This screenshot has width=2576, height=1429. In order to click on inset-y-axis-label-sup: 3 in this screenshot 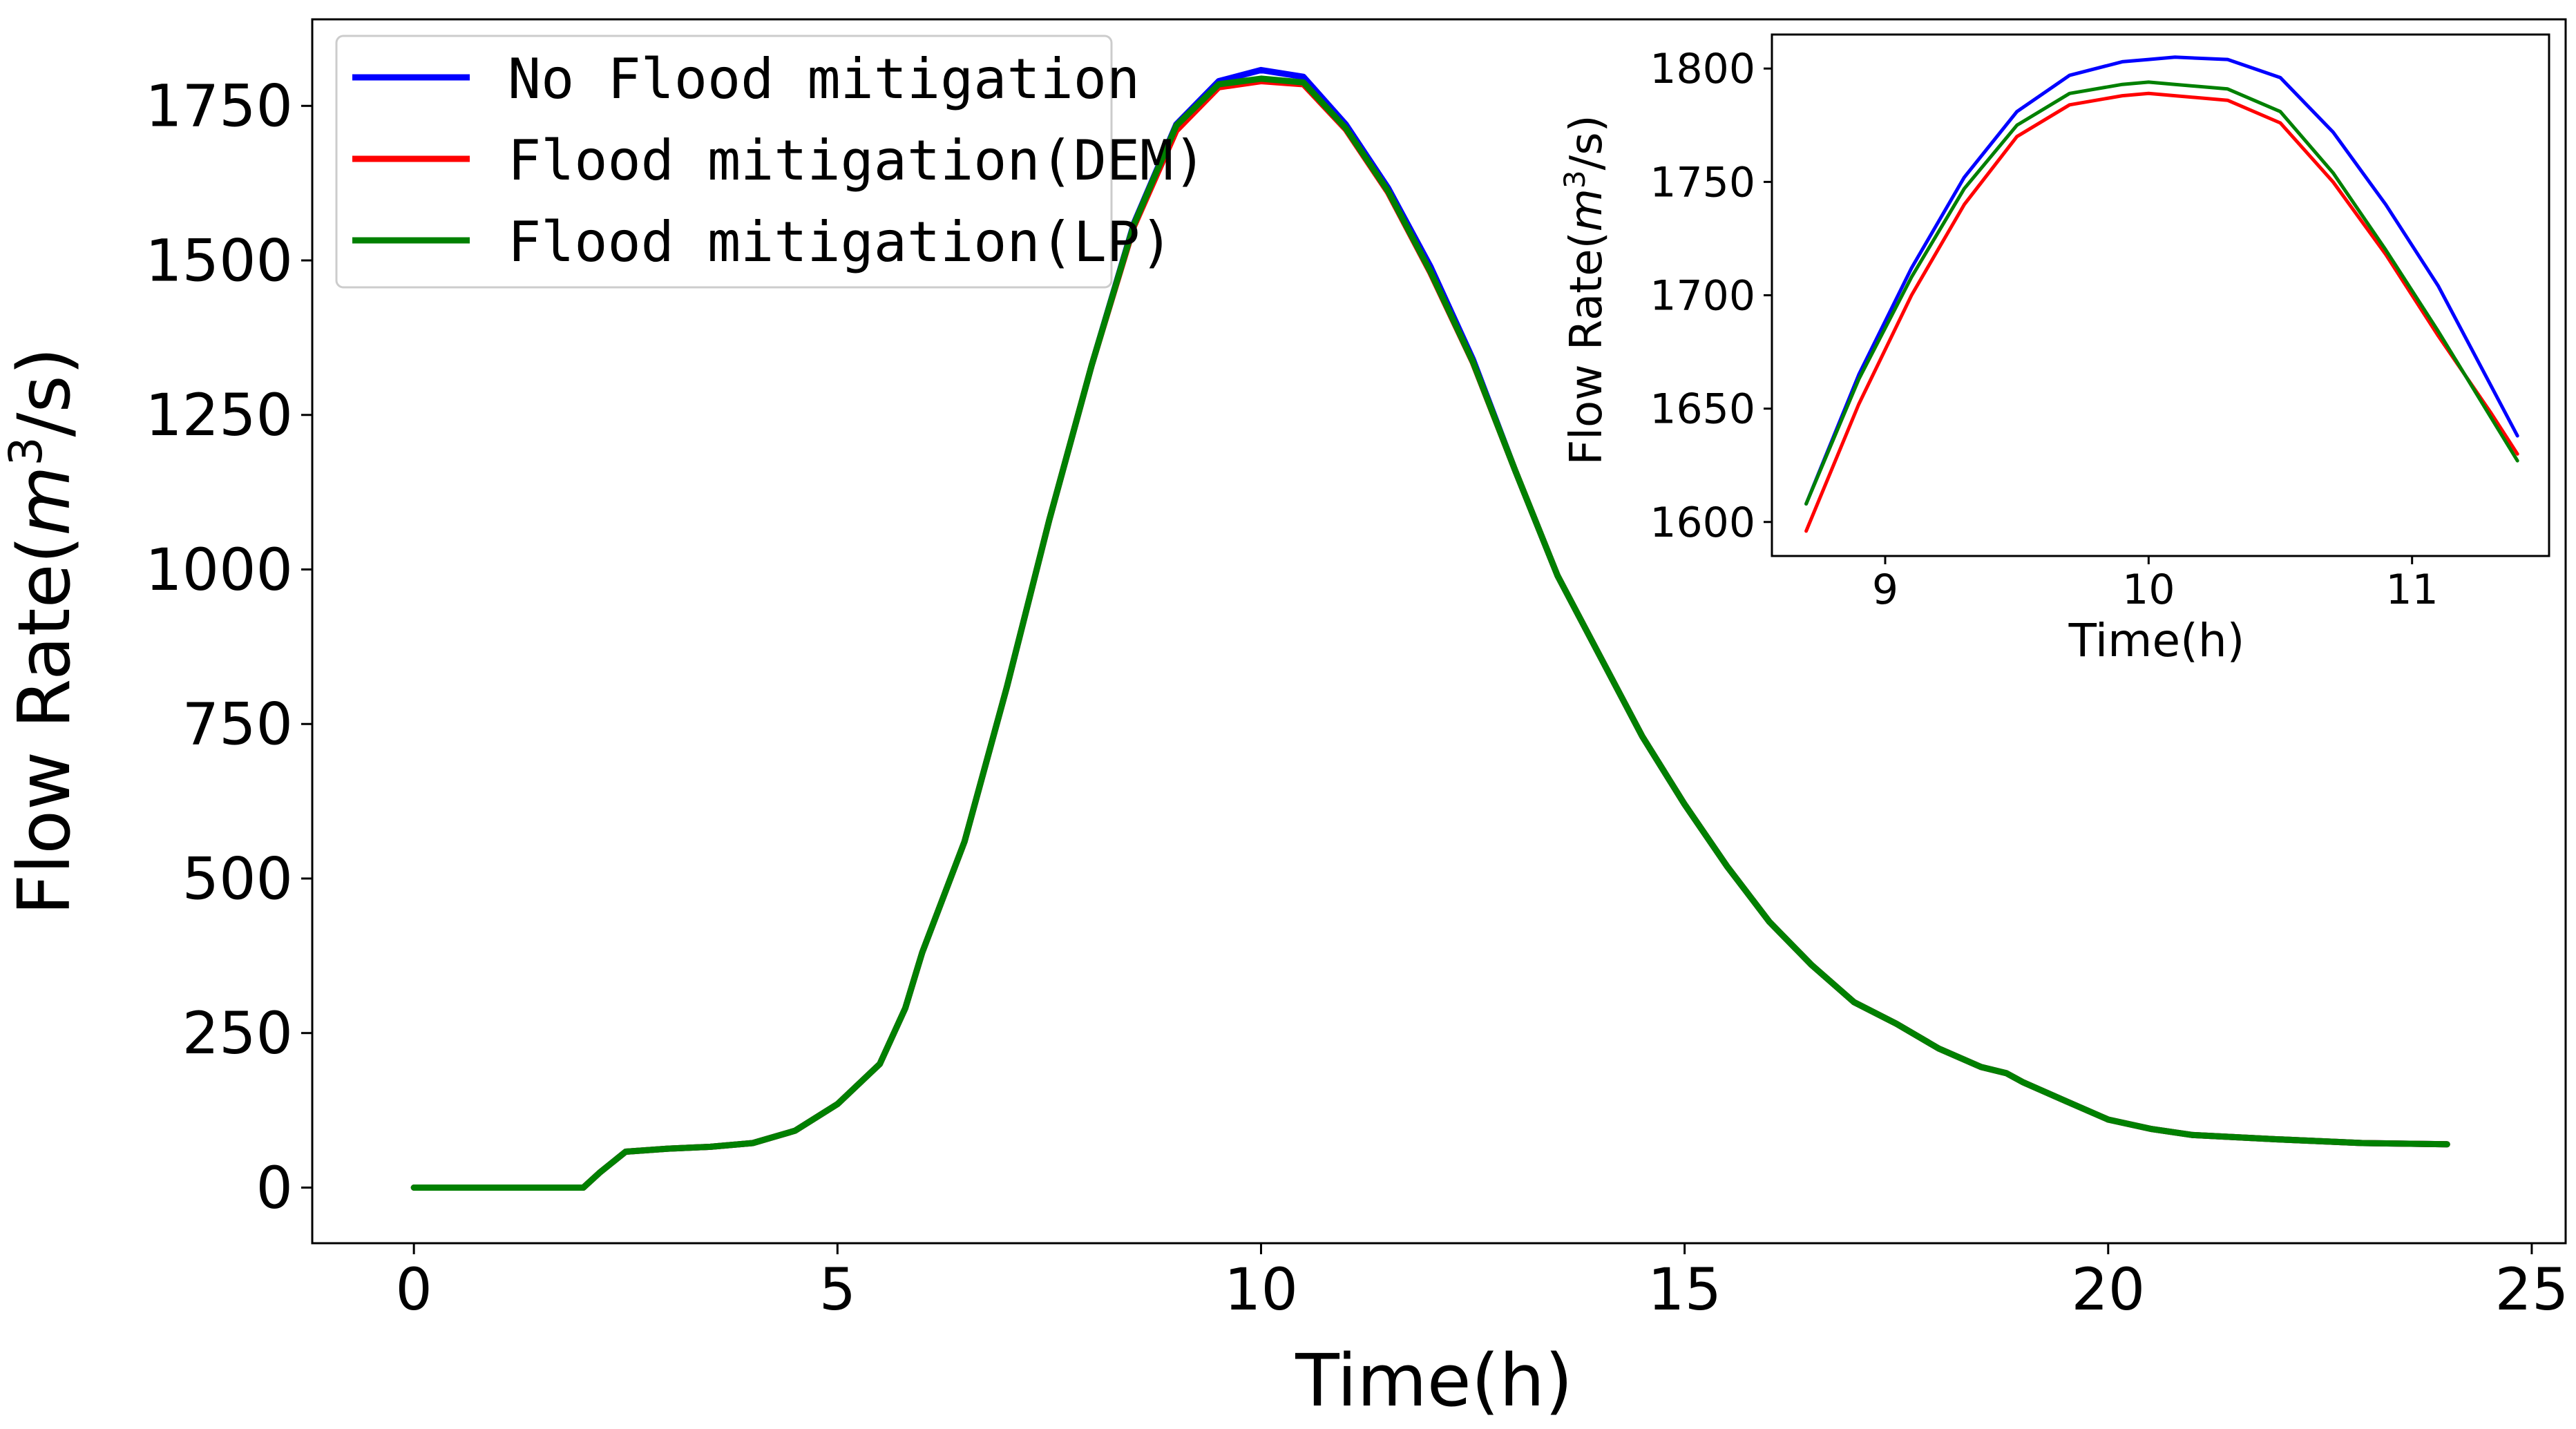, I will do `click(1575, 179)`.